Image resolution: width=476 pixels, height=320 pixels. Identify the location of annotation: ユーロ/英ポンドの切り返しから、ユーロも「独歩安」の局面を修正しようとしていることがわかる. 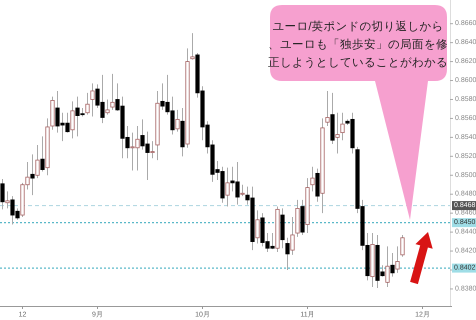
(358, 44).